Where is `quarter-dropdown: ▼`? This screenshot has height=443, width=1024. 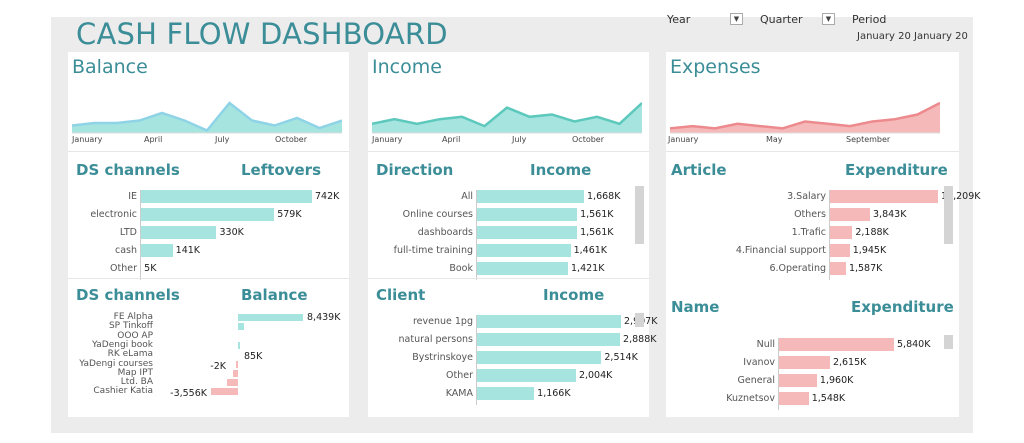 quarter-dropdown: ▼ is located at coordinates (828, 19).